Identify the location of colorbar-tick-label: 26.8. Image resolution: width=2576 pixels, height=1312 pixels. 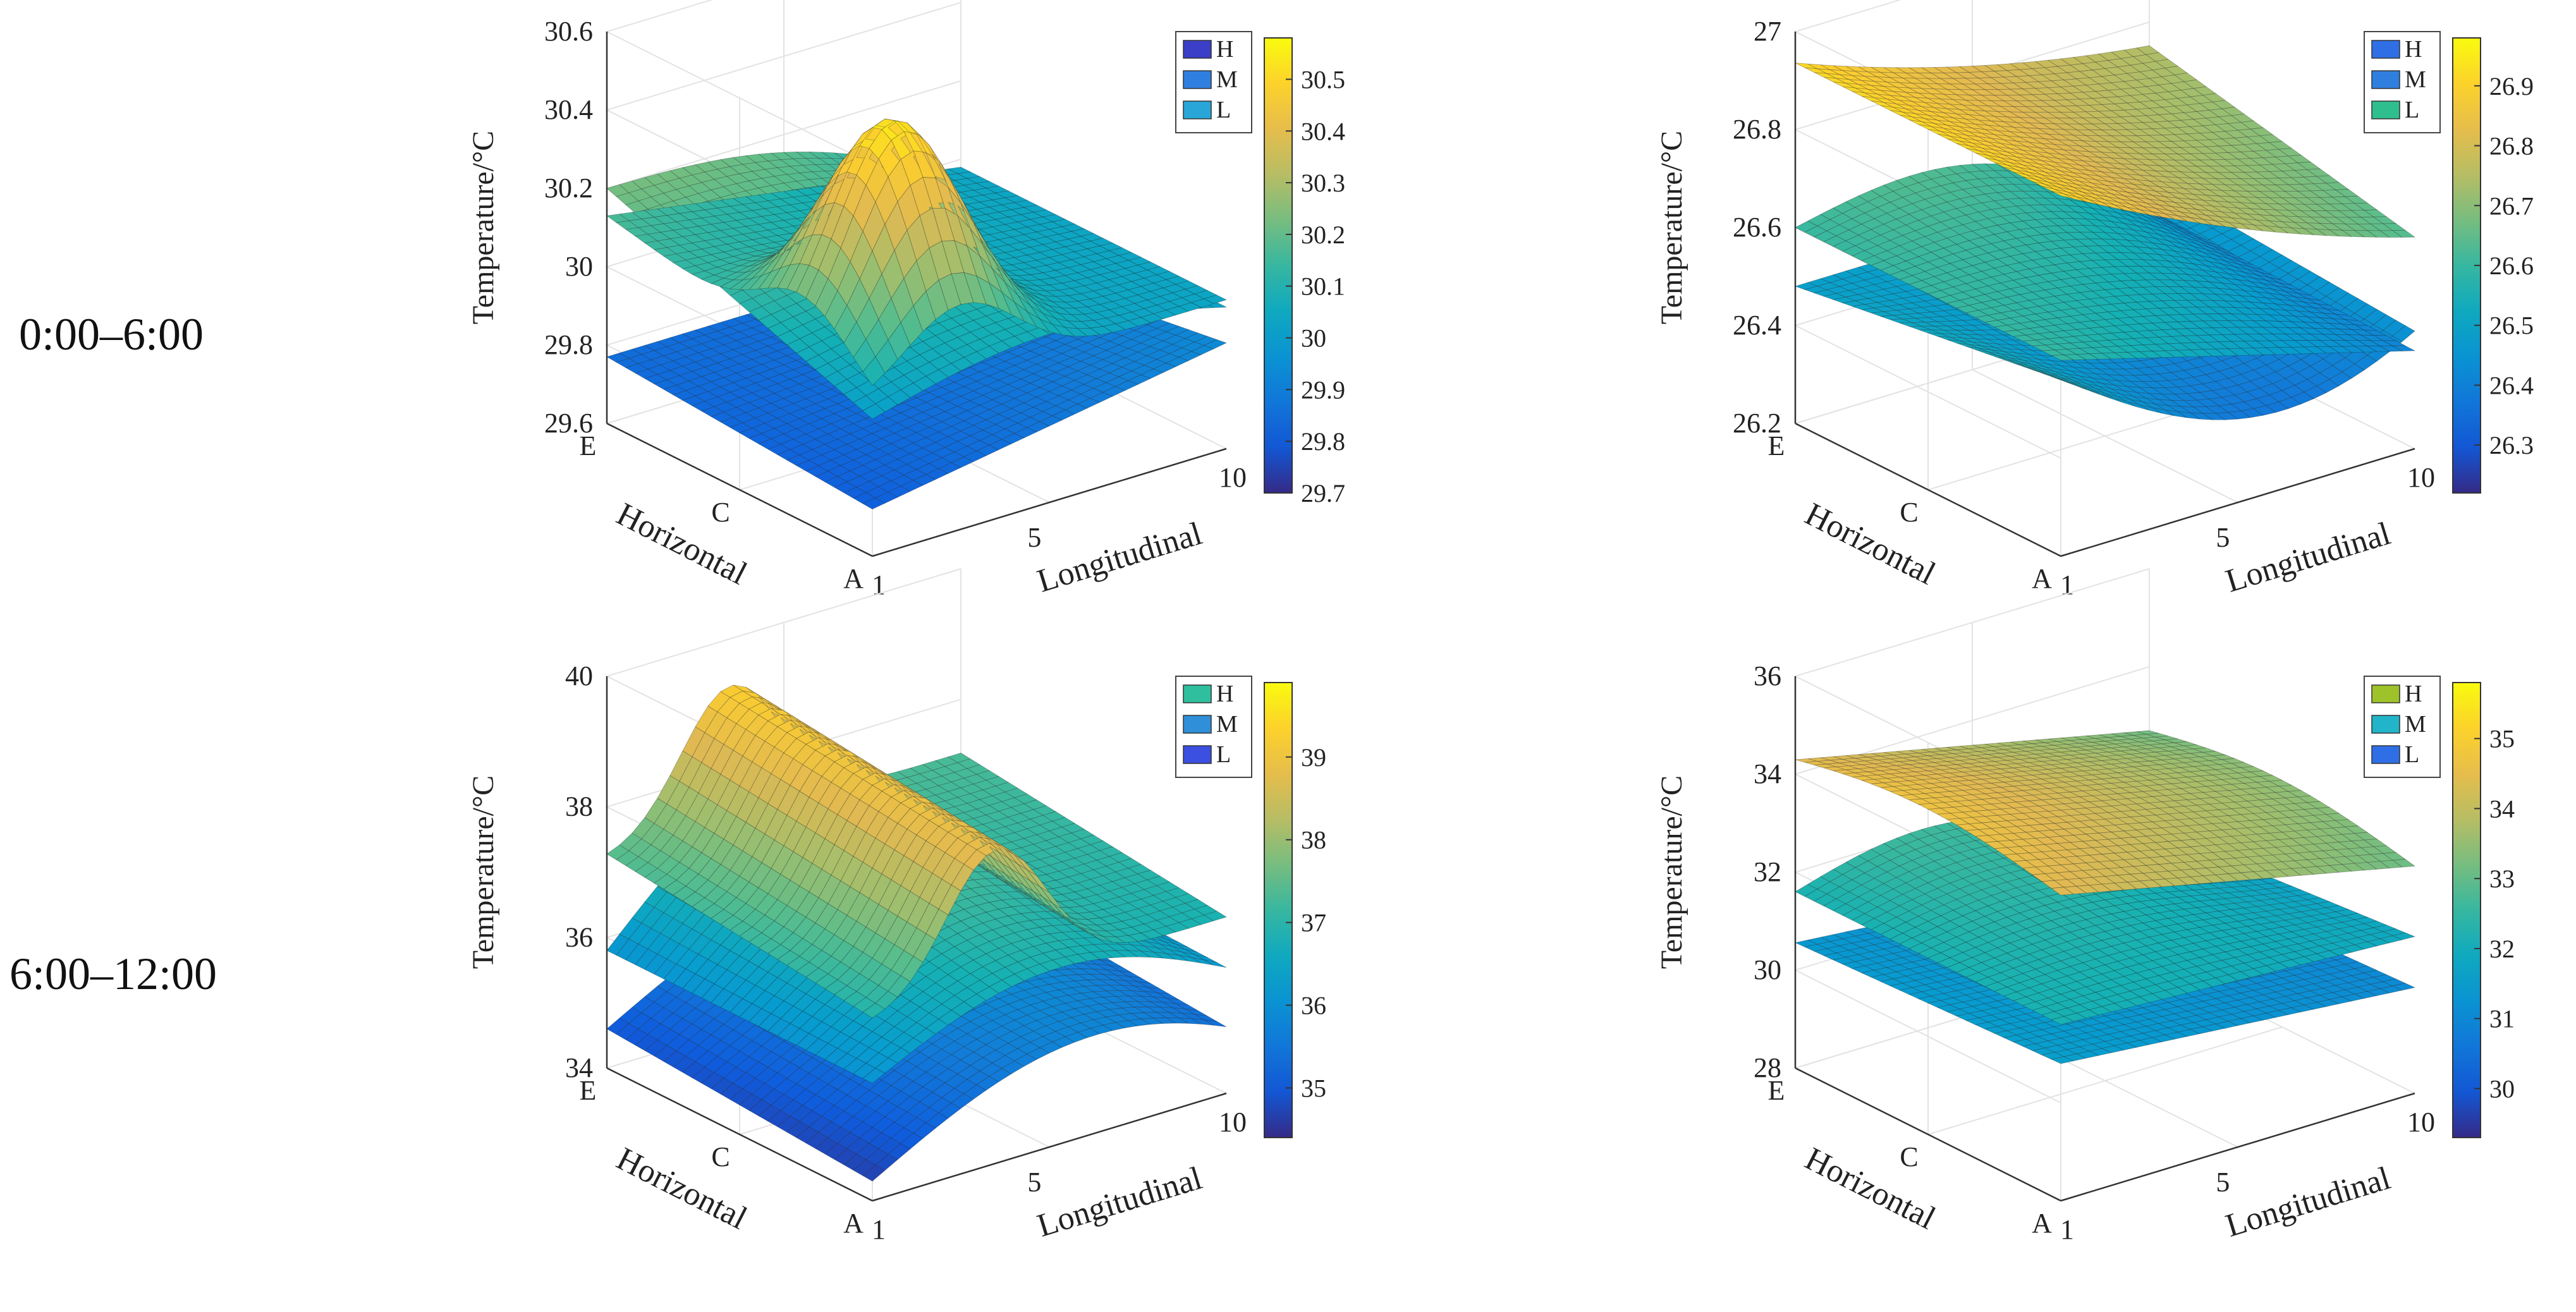
(2511, 146).